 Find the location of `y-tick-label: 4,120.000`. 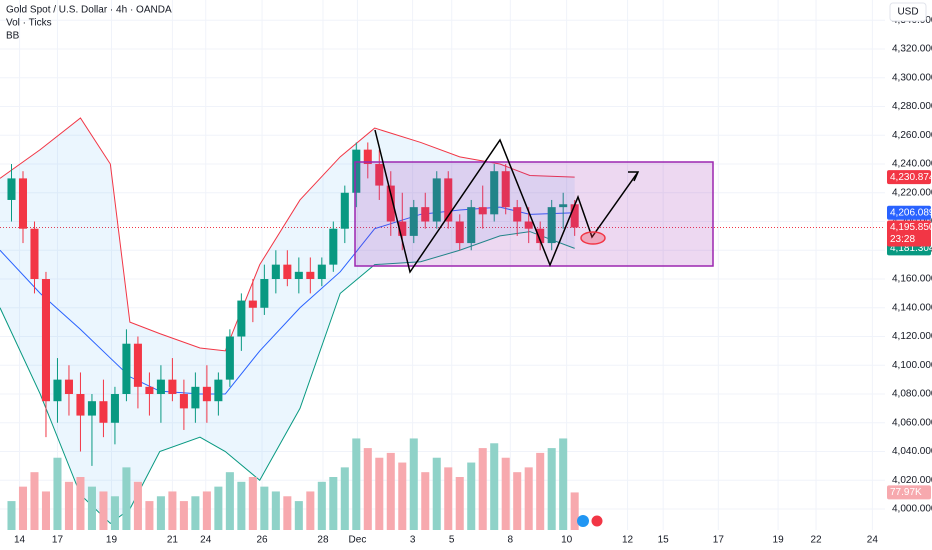

y-tick-label: 4,120.000 is located at coordinates (912, 336).